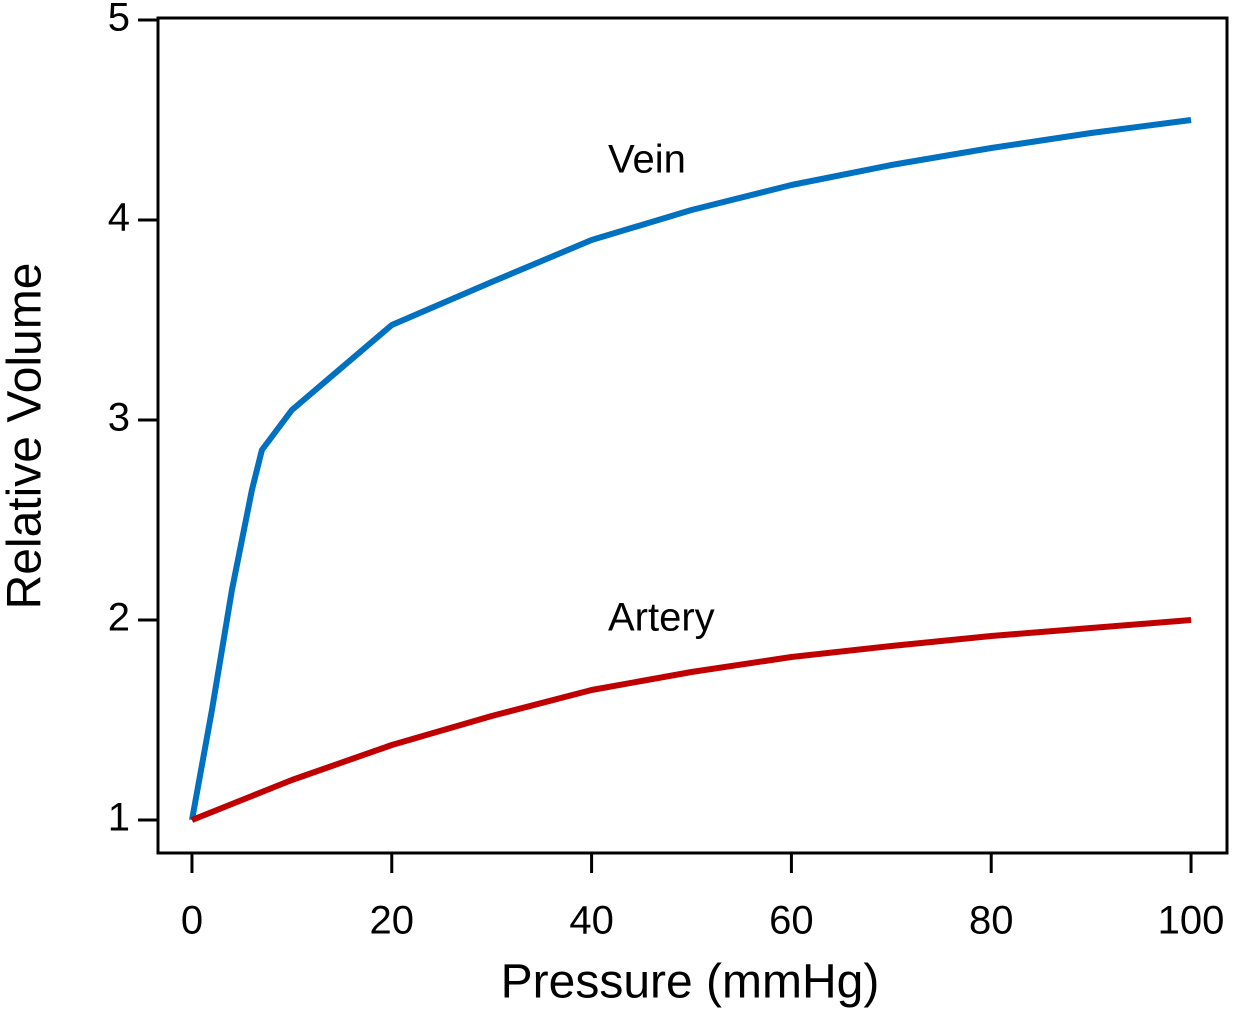  Describe the element at coordinates (119, 218) in the screenshot. I see `y-tick-label: 4` at that location.